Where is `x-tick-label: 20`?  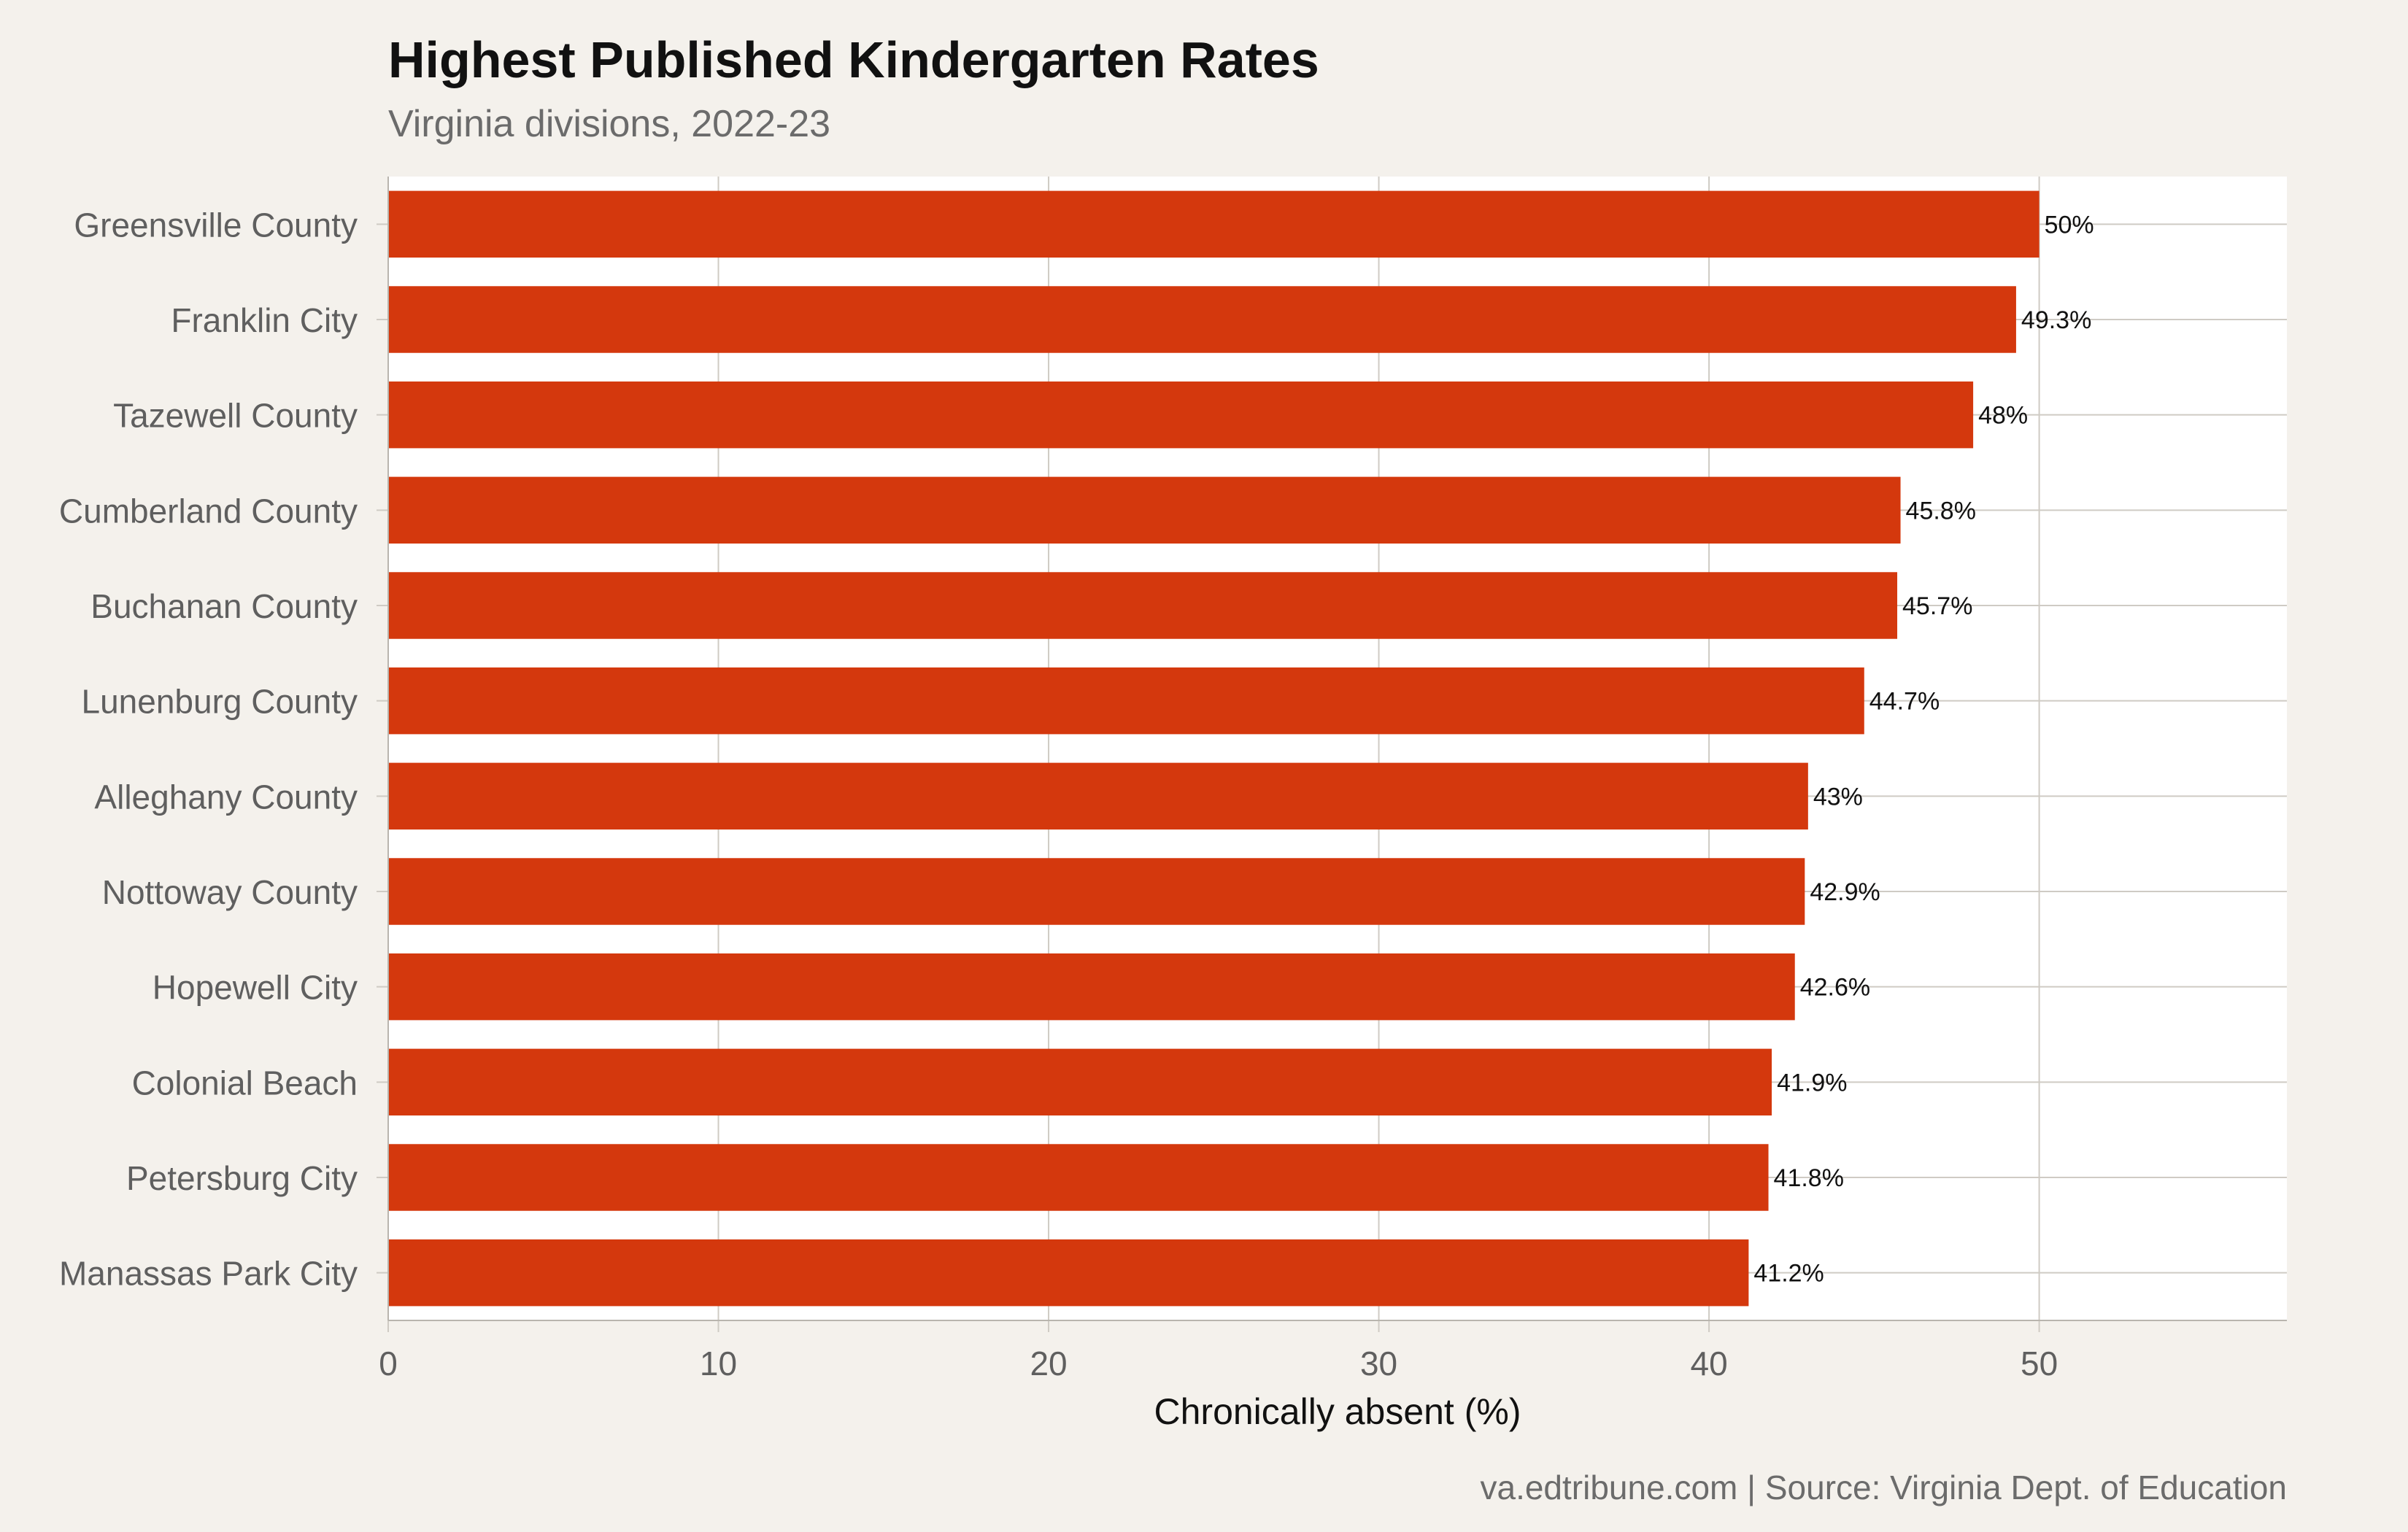
x-tick-label: 20 is located at coordinates (1048, 1364).